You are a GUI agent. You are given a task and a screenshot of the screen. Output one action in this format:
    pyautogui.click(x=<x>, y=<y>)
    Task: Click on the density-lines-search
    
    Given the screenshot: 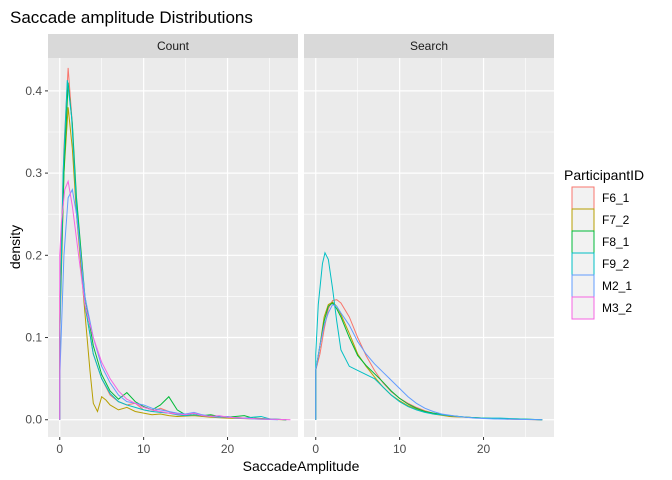 What is the action you would take?
    pyautogui.click(x=429, y=336)
    